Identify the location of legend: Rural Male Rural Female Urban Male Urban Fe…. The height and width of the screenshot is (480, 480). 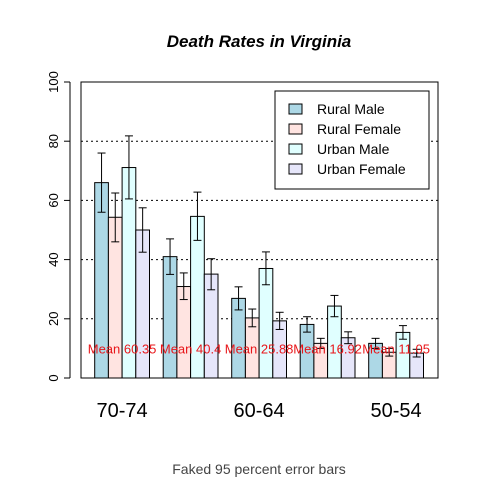
(352, 140).